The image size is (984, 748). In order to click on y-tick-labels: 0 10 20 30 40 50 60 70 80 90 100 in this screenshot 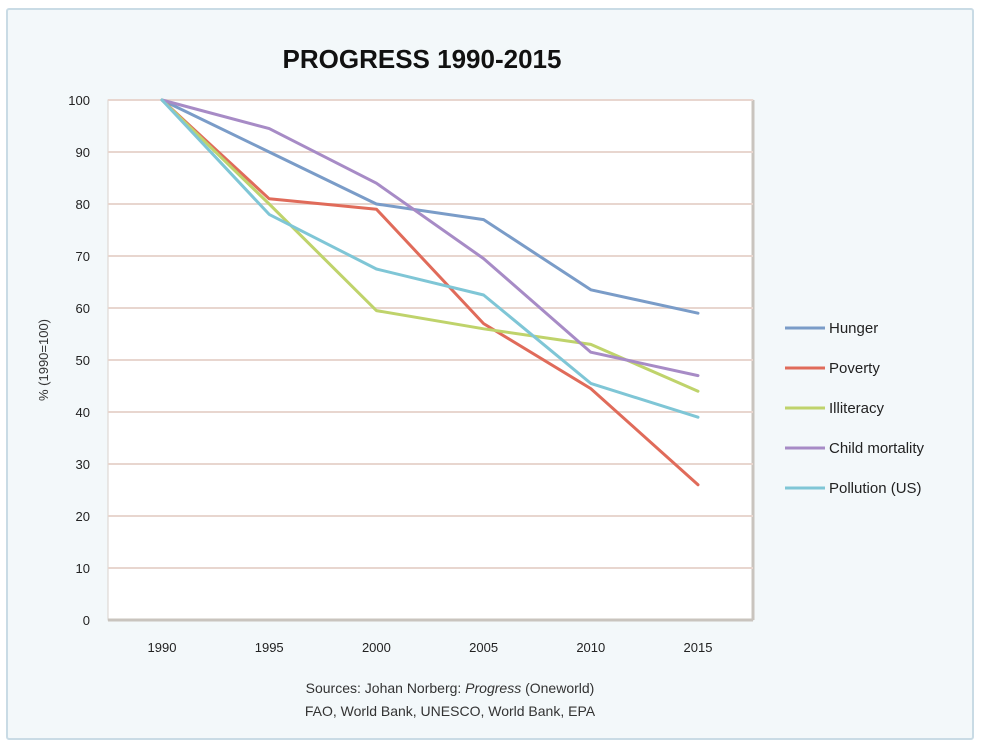, I will do `click(79, 360)`.